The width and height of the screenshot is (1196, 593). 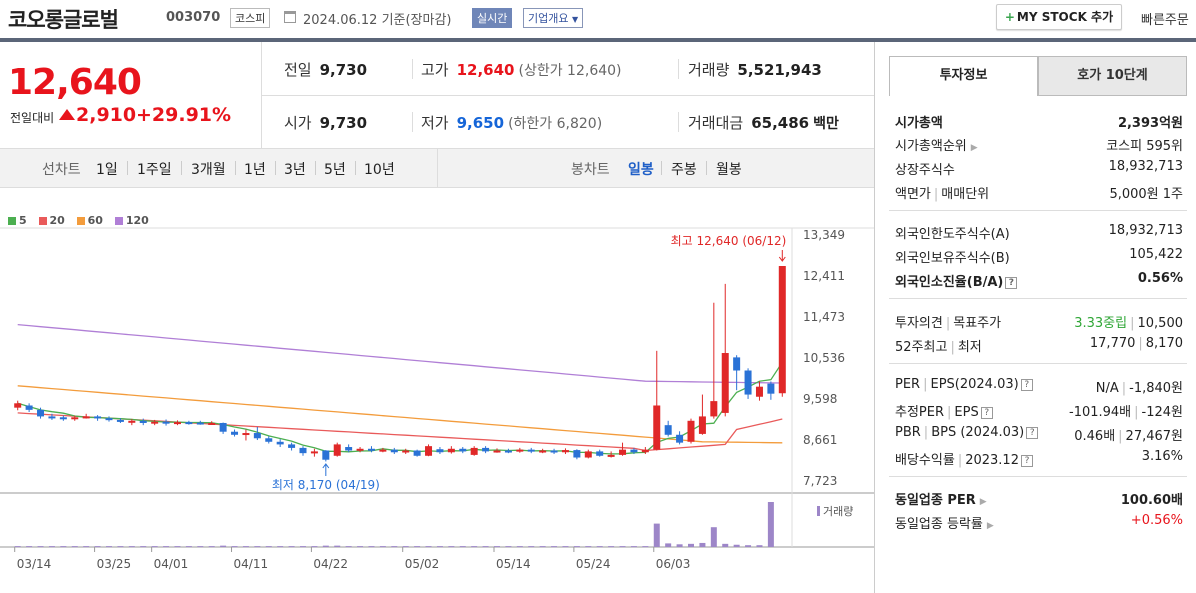 I want to click on price-change-pct: +29.91%, so click(x=184, y=115).